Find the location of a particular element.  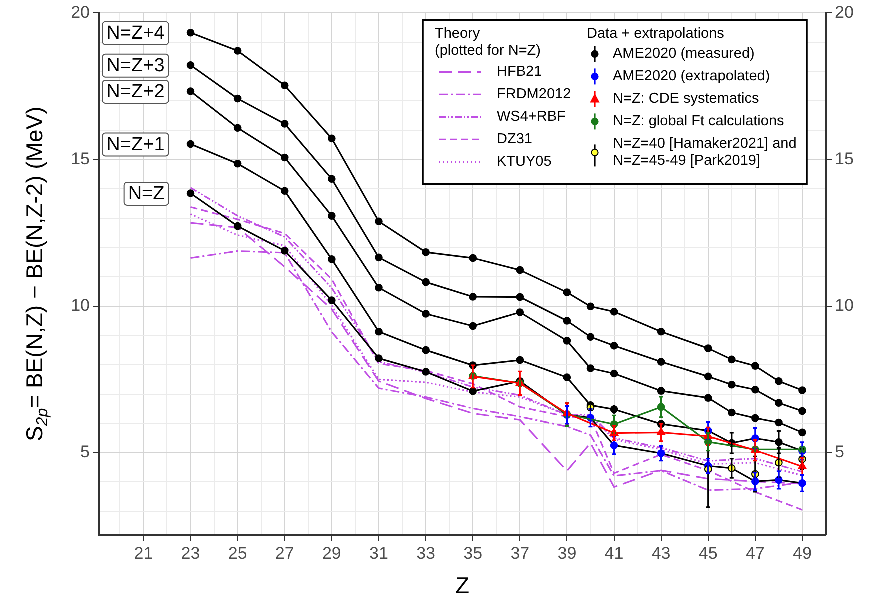

x-tick-label: 23 is located at coordinates (190, 553).